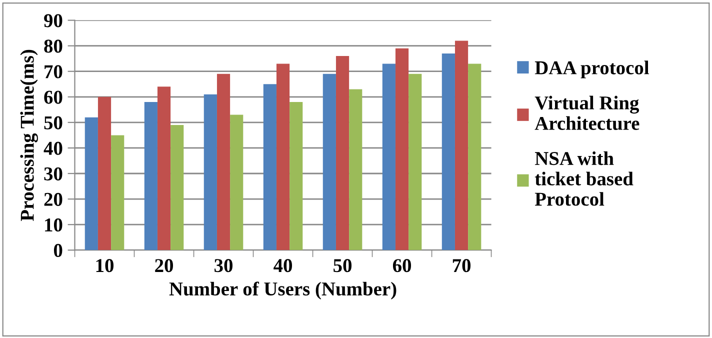 The image size is (712, 338). Describe the element at coordinates (53, 46) in the screenshot. I see `y-tick-label: 80` at that location.